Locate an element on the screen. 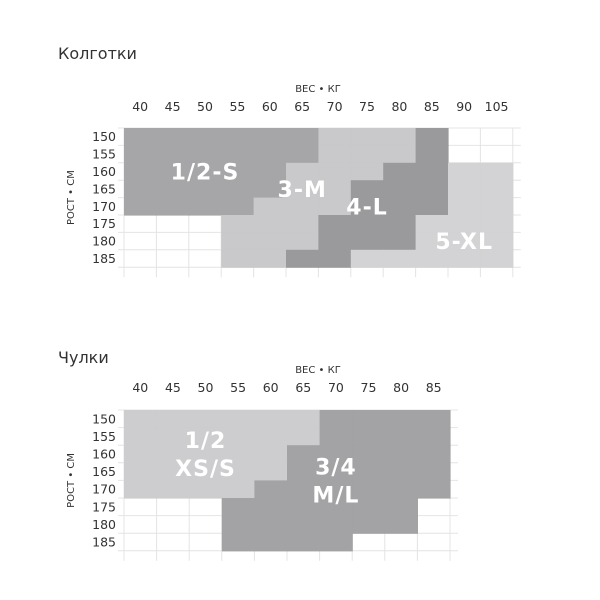 The height and width of the screenshot is (600, 600). tights-x-tick-label: 55 is located at coordinates (237, 106).